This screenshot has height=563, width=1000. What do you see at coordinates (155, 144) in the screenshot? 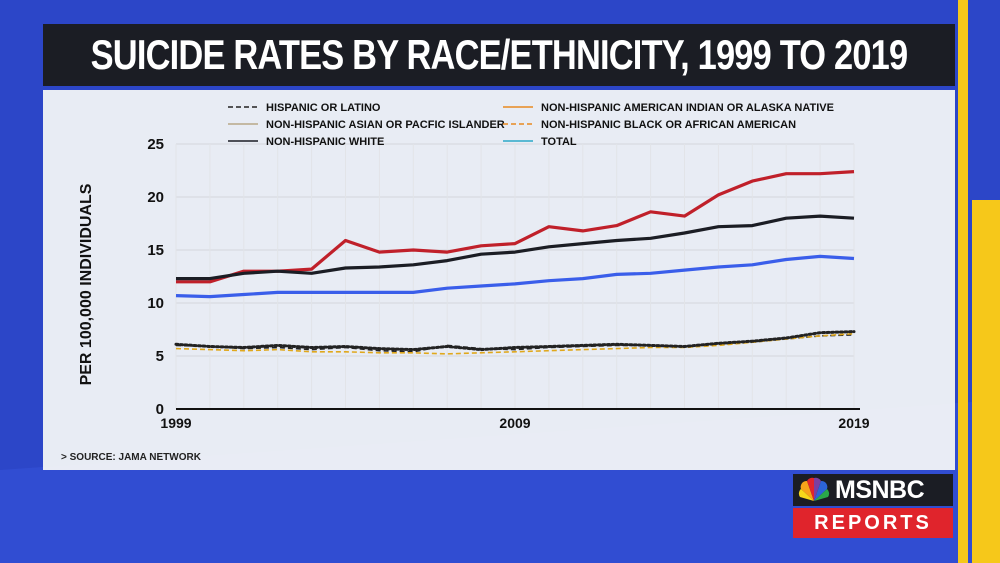
I see `y-tick-label: 25` at bounding box center [155, 144].